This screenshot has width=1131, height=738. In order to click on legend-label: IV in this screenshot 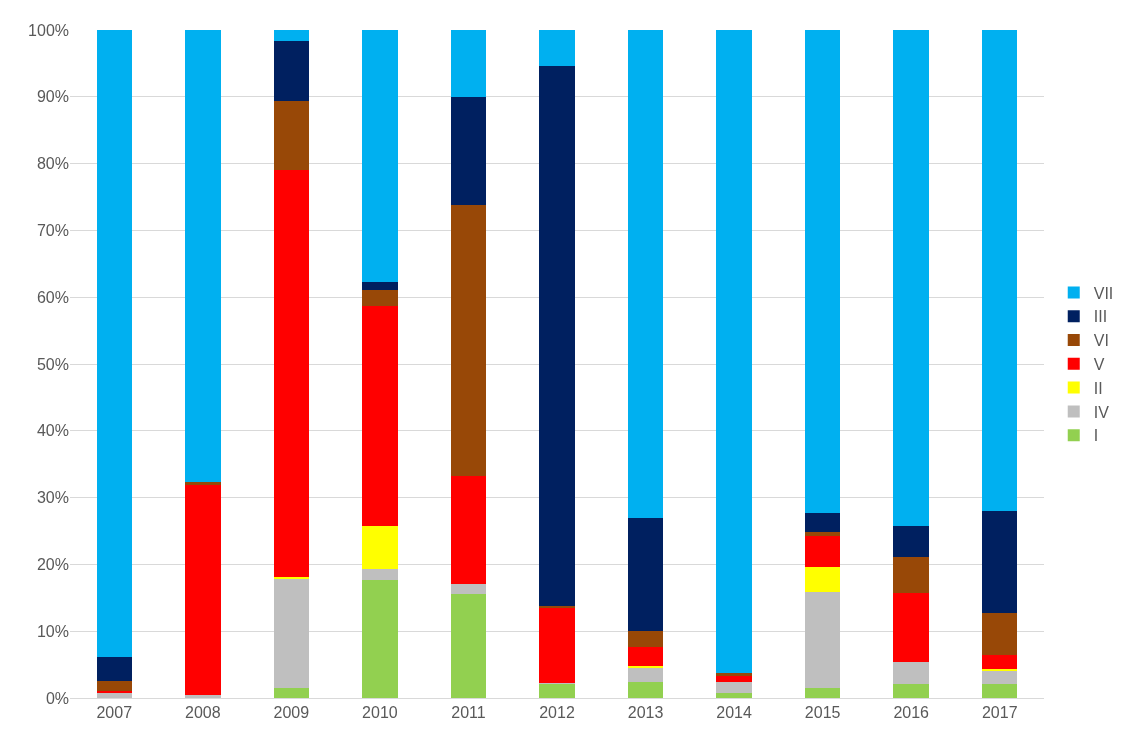, I will do `click(1101, 412)`.